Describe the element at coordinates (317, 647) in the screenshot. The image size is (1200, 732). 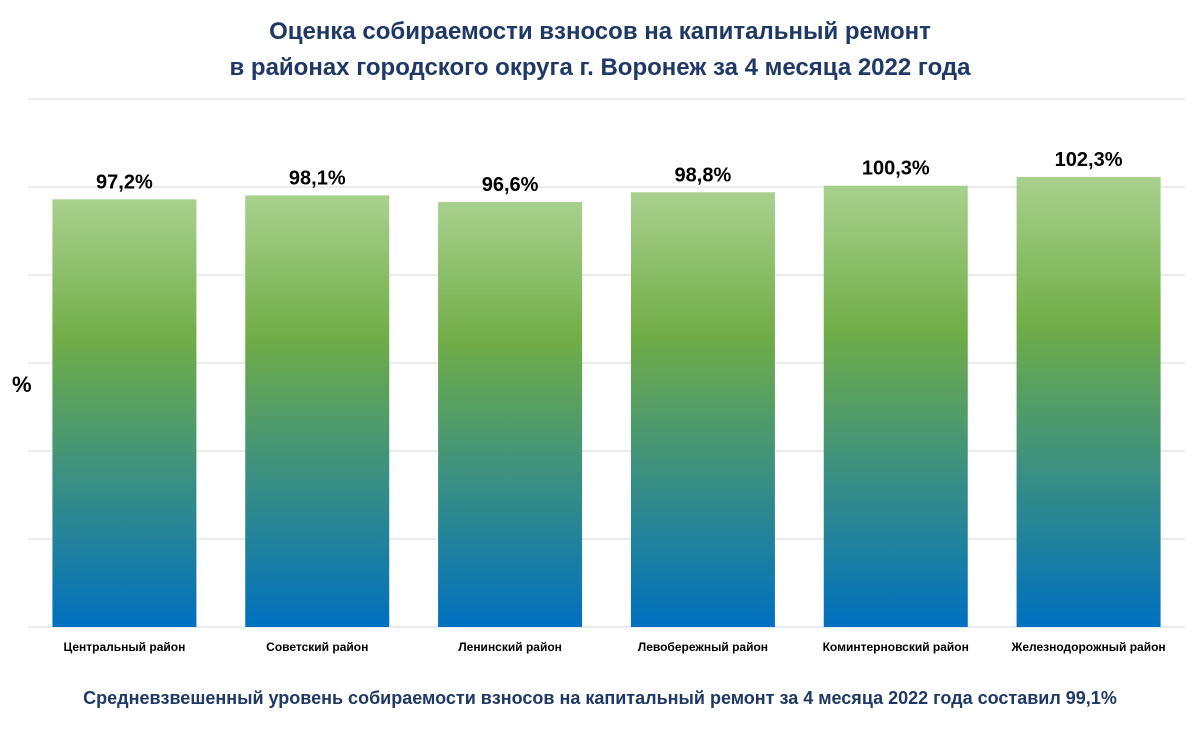
I see `category-label: Советский район` at that location.